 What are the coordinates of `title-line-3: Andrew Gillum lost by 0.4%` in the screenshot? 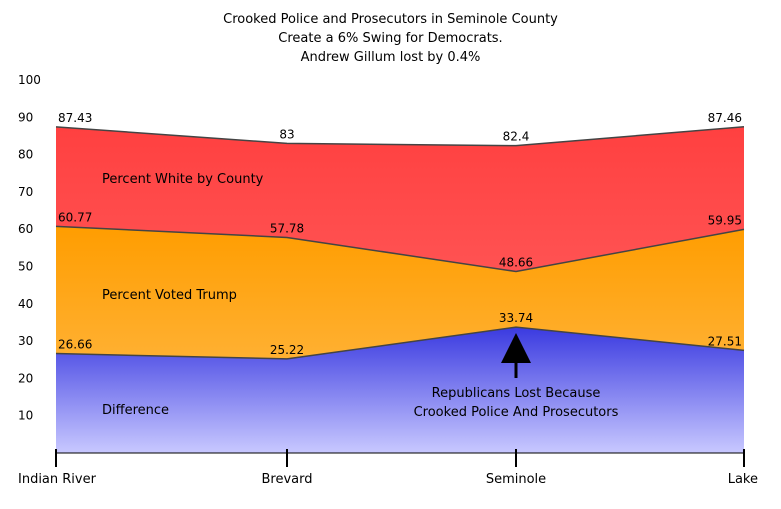 It's located at (390, 57).